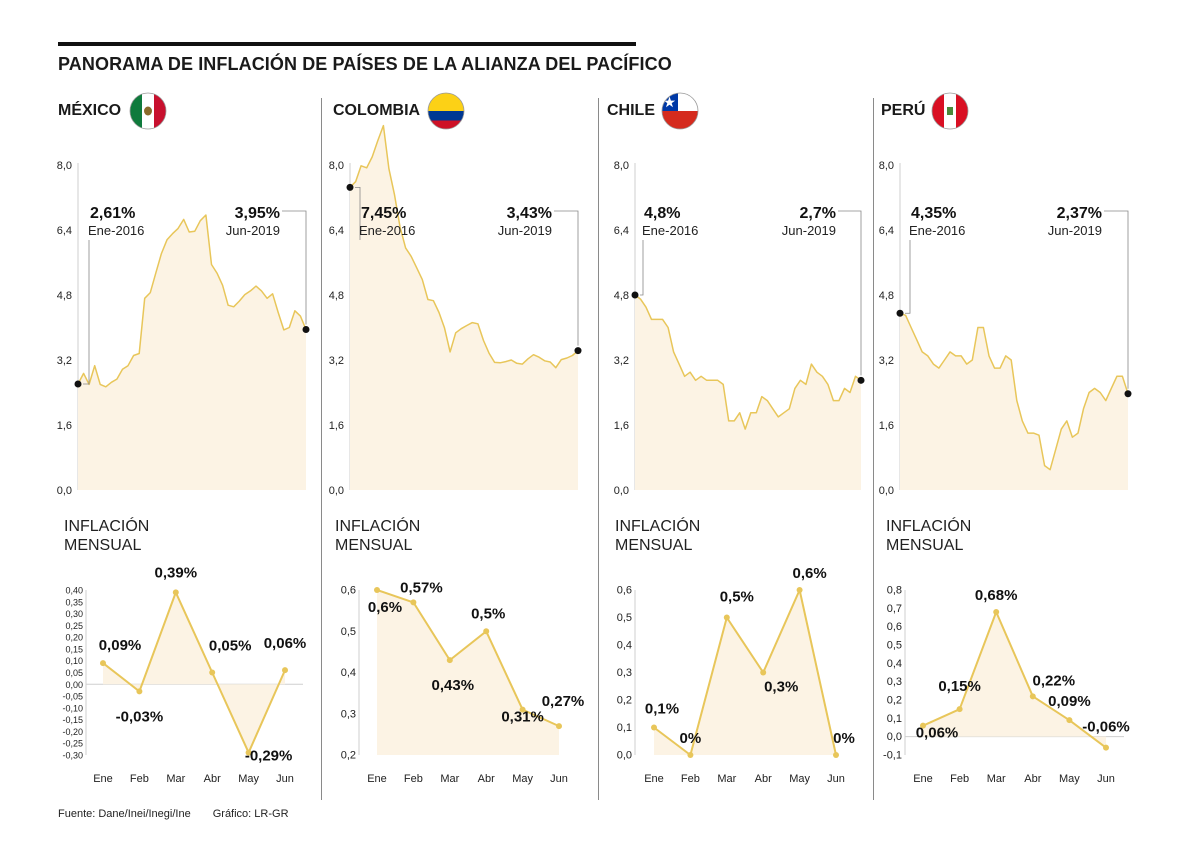  What do you see at coordinates (892, 756) in the screenshot?
I see `y-tick-label: -0,1` at bounding box center [892, 756].